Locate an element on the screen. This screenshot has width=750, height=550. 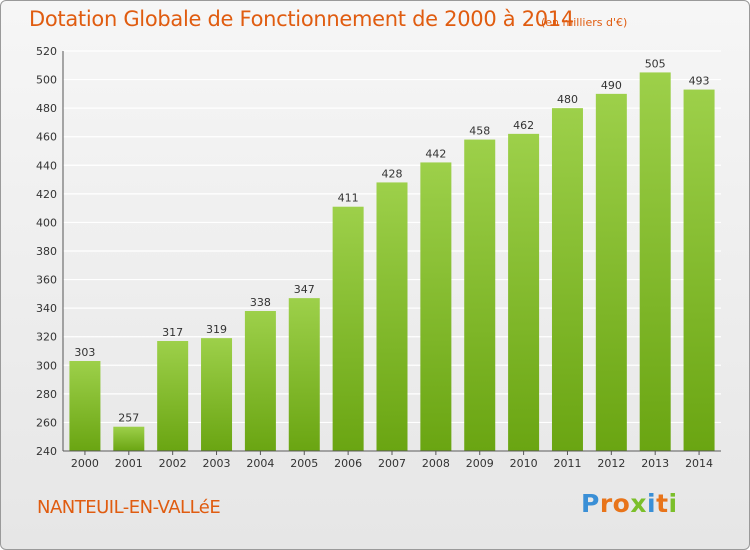
data-label-2000: 303 is located at coordinates (84, 352).